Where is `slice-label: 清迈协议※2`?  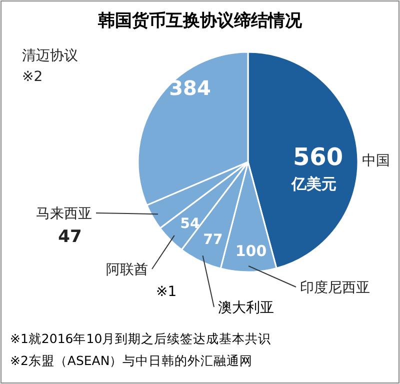 slice-label: 清迈协议※2 is located at coordinates (50, 66).